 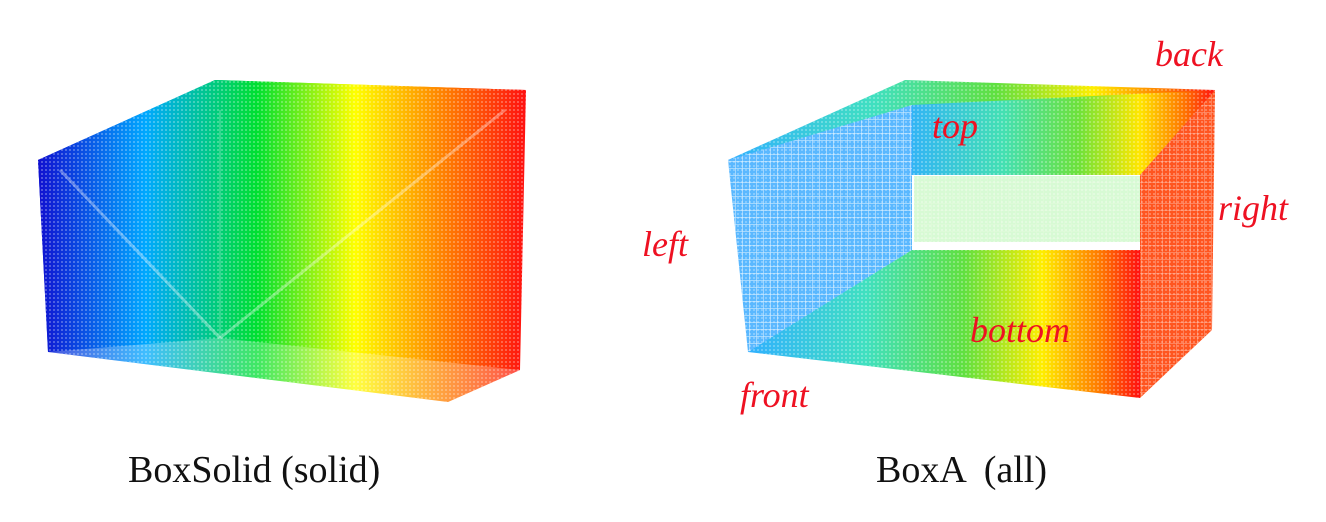 I want to click on face-label-left: left, so click(x=665, y=244).